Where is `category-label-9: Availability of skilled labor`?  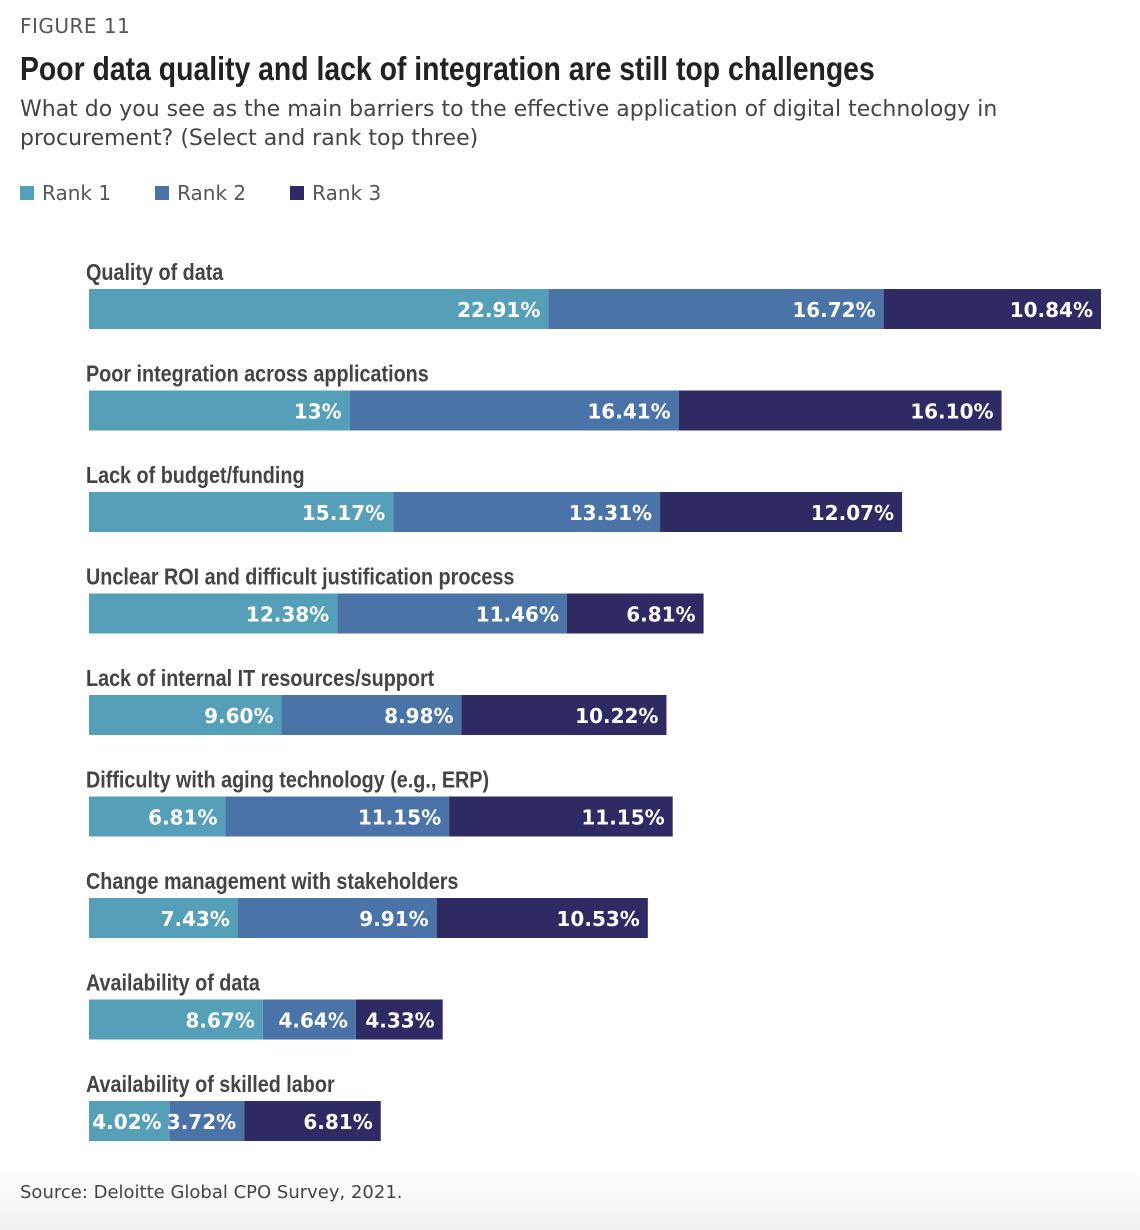
category-label-9: Availability of skilled labor is located at coordinates (210, 1085).